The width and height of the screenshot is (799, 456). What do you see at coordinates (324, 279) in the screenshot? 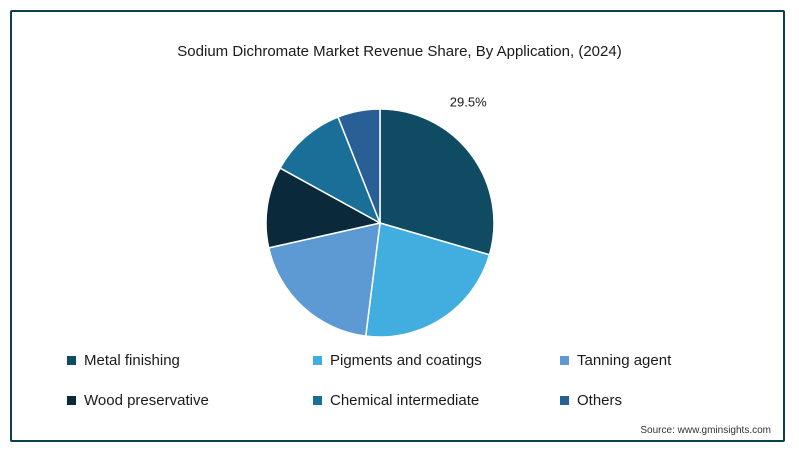
I see `pie-slice-tanning-agent` at bounding box center [324, 279].